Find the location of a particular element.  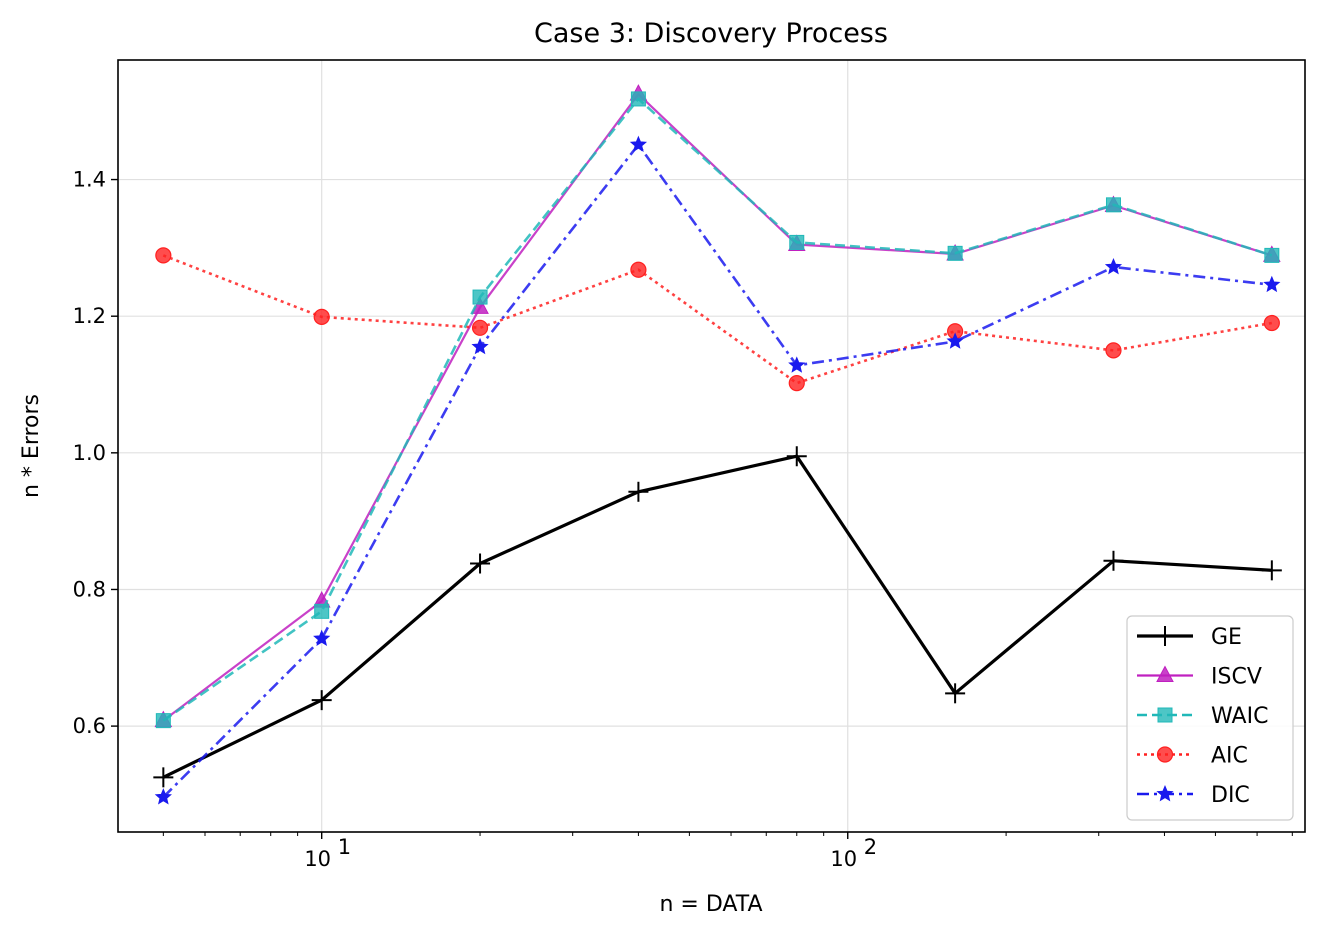

legend-item-ge: GE is located at coordinates (1189, 637).